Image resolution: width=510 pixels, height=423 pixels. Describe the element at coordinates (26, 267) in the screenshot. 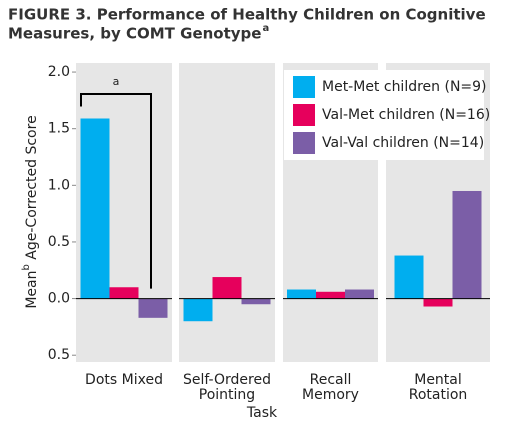

I see `y-axis-label-part: b` at that location.